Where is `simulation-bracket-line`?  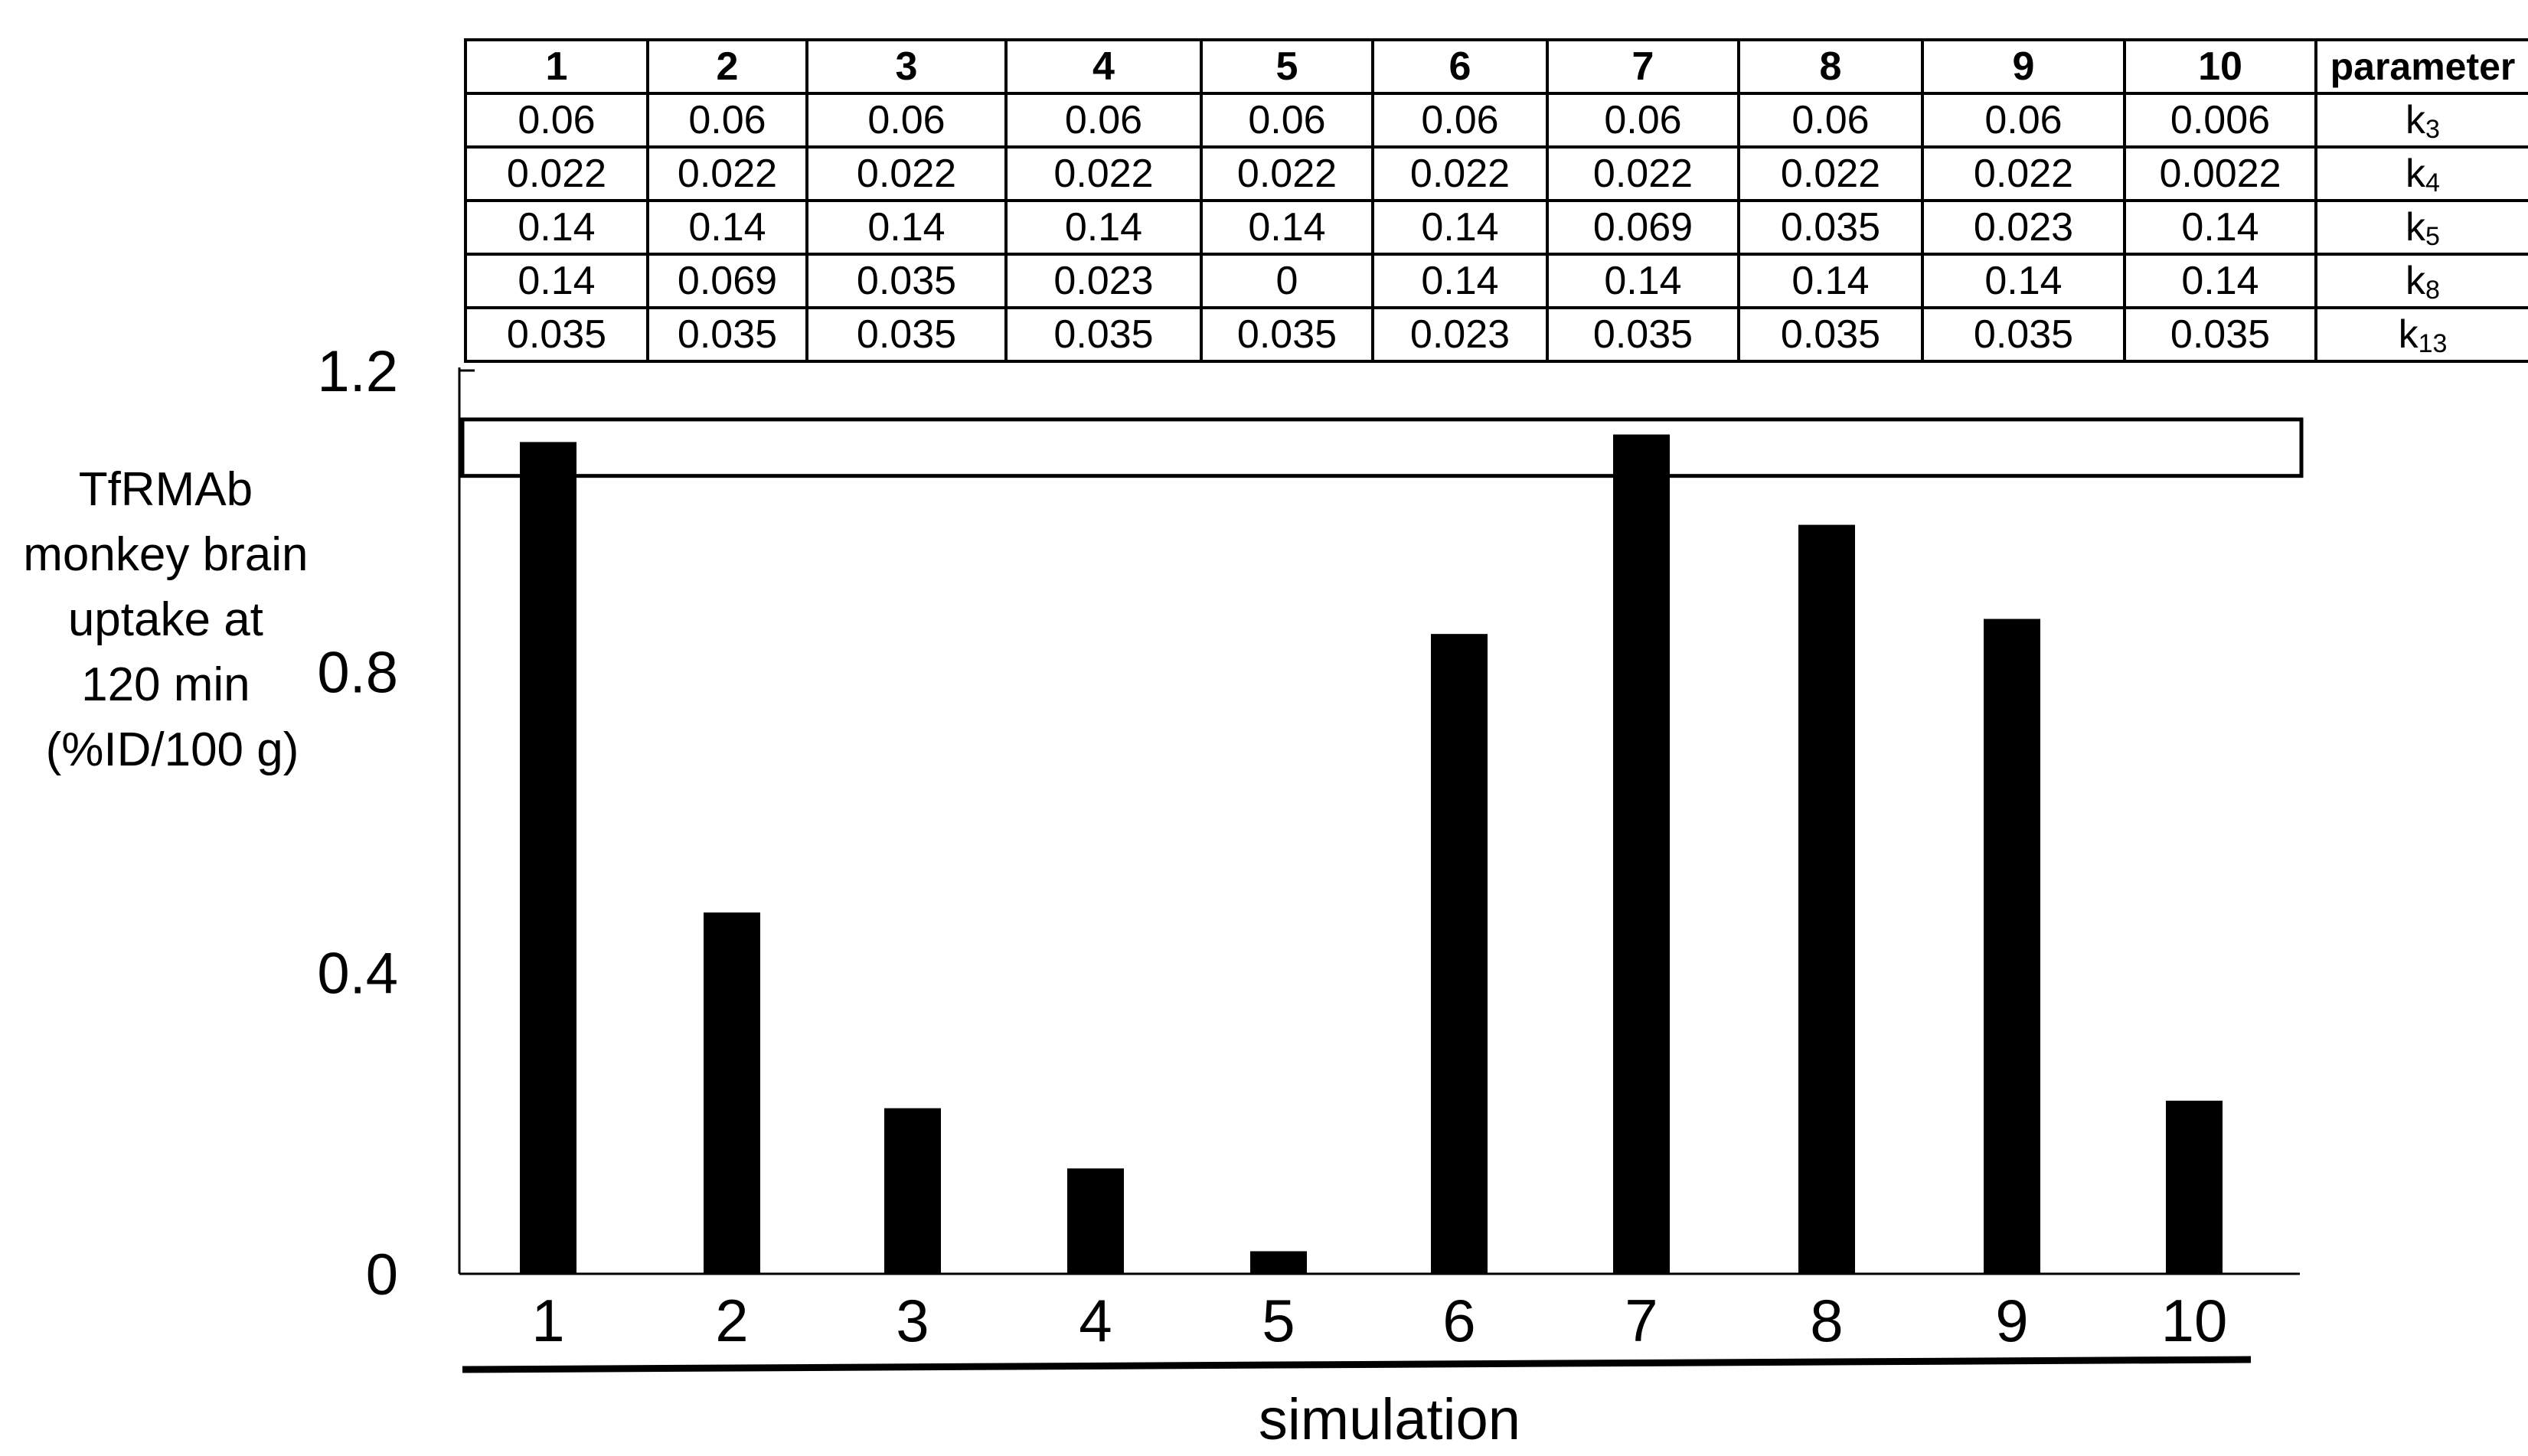
simulation-bracket-line is located at coordinates (1357, 1364).